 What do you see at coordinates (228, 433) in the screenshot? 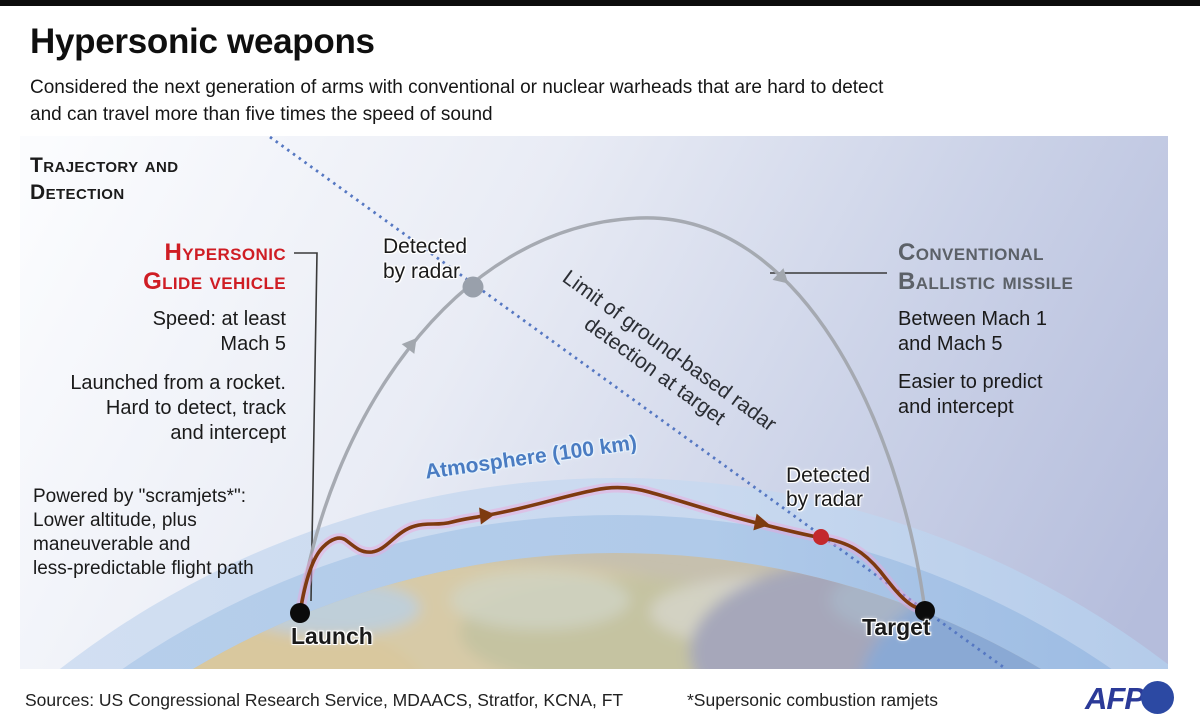
I see `hgv-desc-line-3: and intercept` at bounding box center [228, 433].